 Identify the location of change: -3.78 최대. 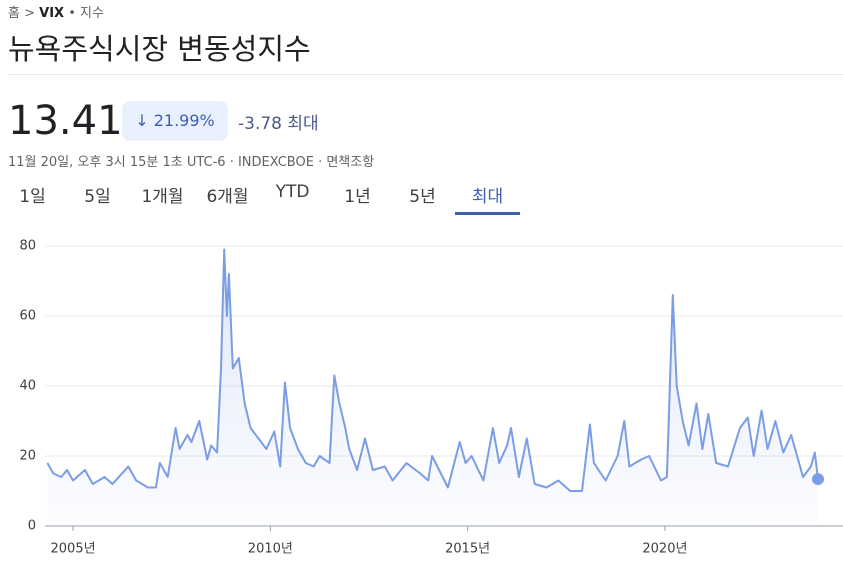
(278, 121).